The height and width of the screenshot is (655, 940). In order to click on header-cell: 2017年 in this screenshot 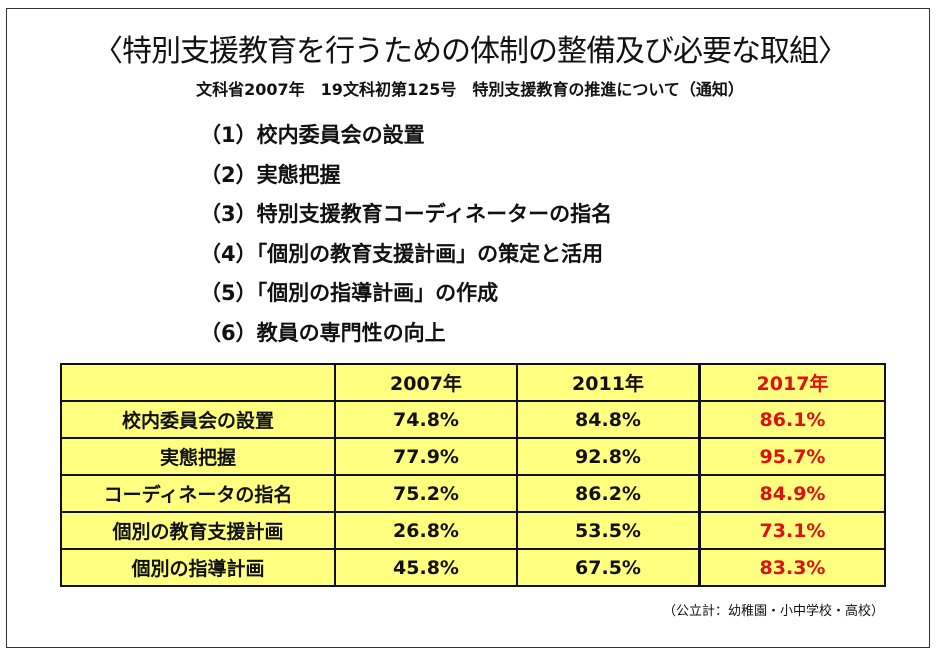, I will do `click(792, 382)`.